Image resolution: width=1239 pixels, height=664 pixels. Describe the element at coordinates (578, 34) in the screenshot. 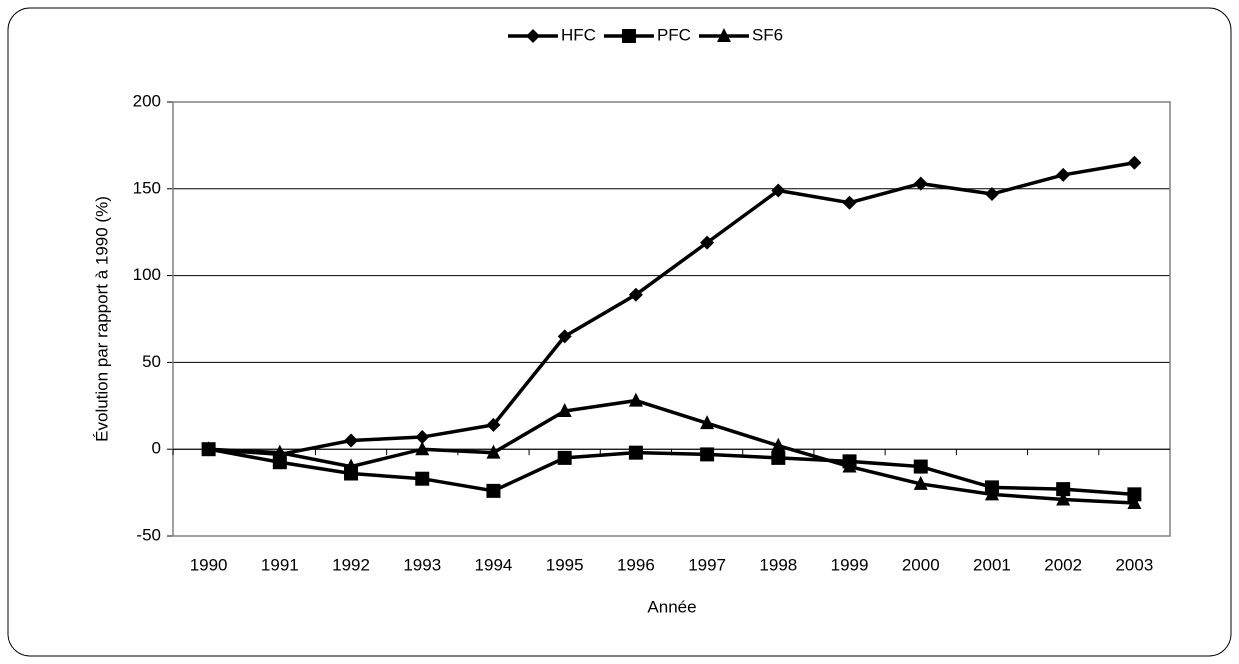

I see `legend-label: HFC` at that location.